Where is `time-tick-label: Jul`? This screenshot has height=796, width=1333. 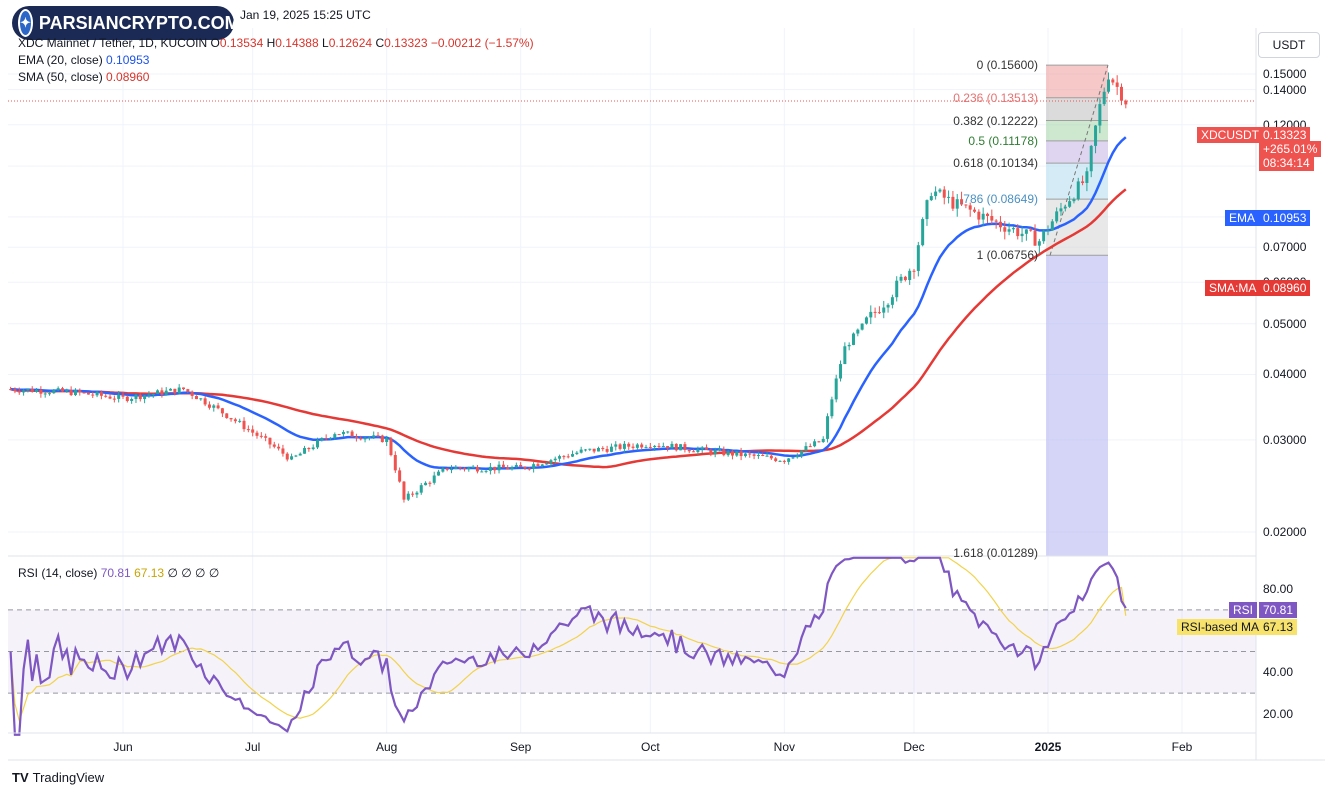 time-tick-label: Jul is located at coordinates (253, 747).